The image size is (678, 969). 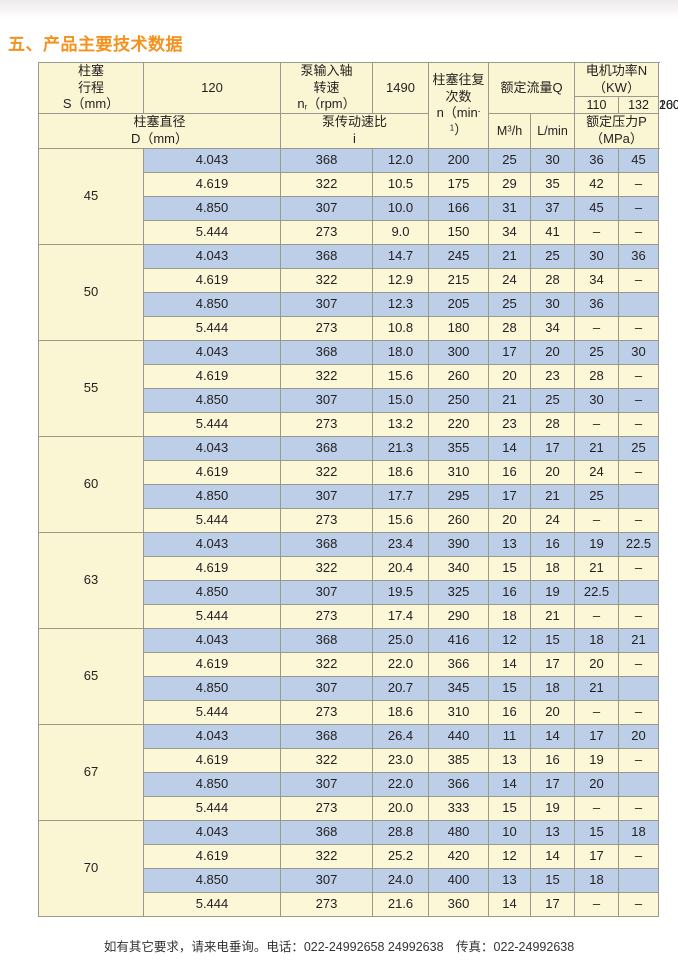 I want to click on table-row: 65 4.043 368 25.0 416 12 15 18 21, so click(x=348, y=676).